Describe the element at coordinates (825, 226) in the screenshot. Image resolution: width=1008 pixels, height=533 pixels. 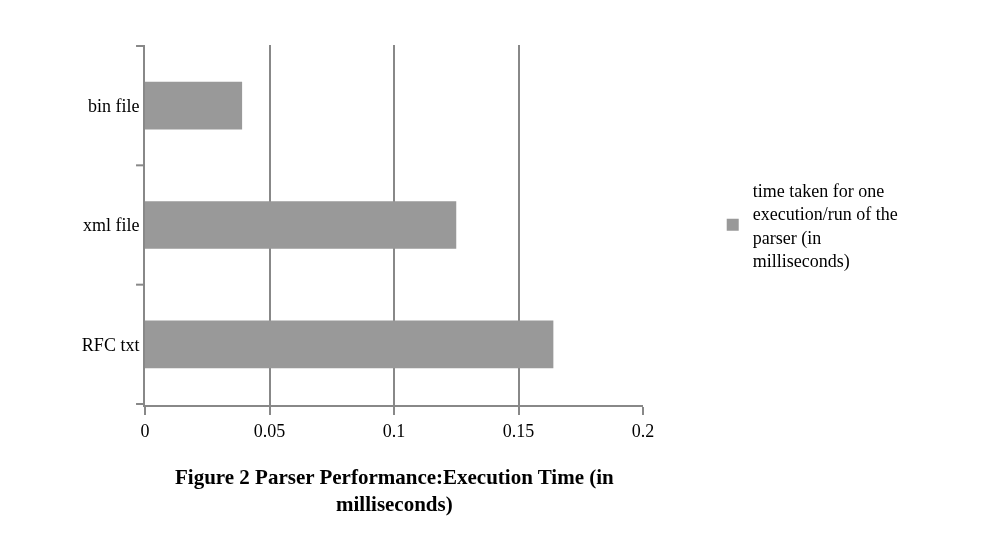
I see `legend-label: time taken for one execution/run of the parser (in milliseconds)` at that location.